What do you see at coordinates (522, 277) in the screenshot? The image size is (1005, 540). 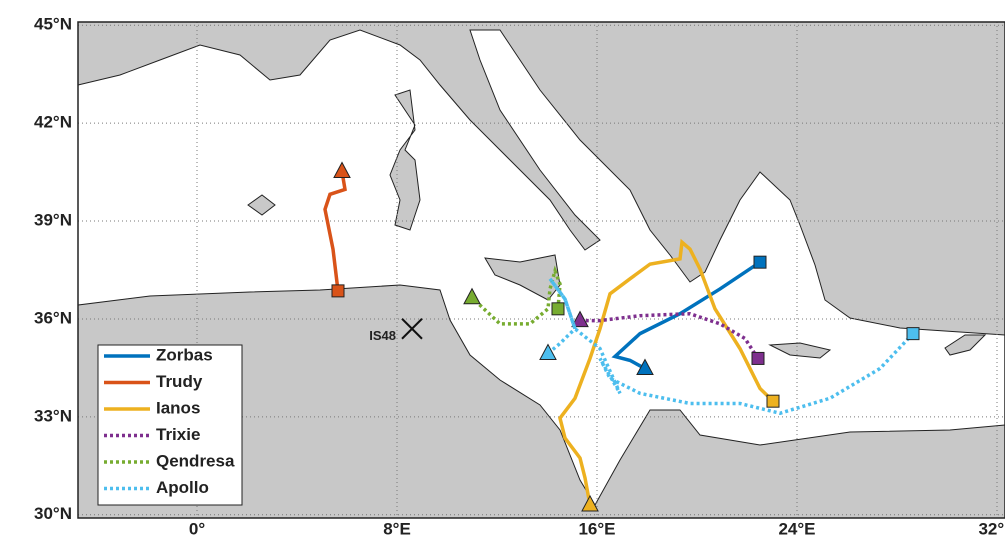 I see `sicily` at bounding box center [522, 277].